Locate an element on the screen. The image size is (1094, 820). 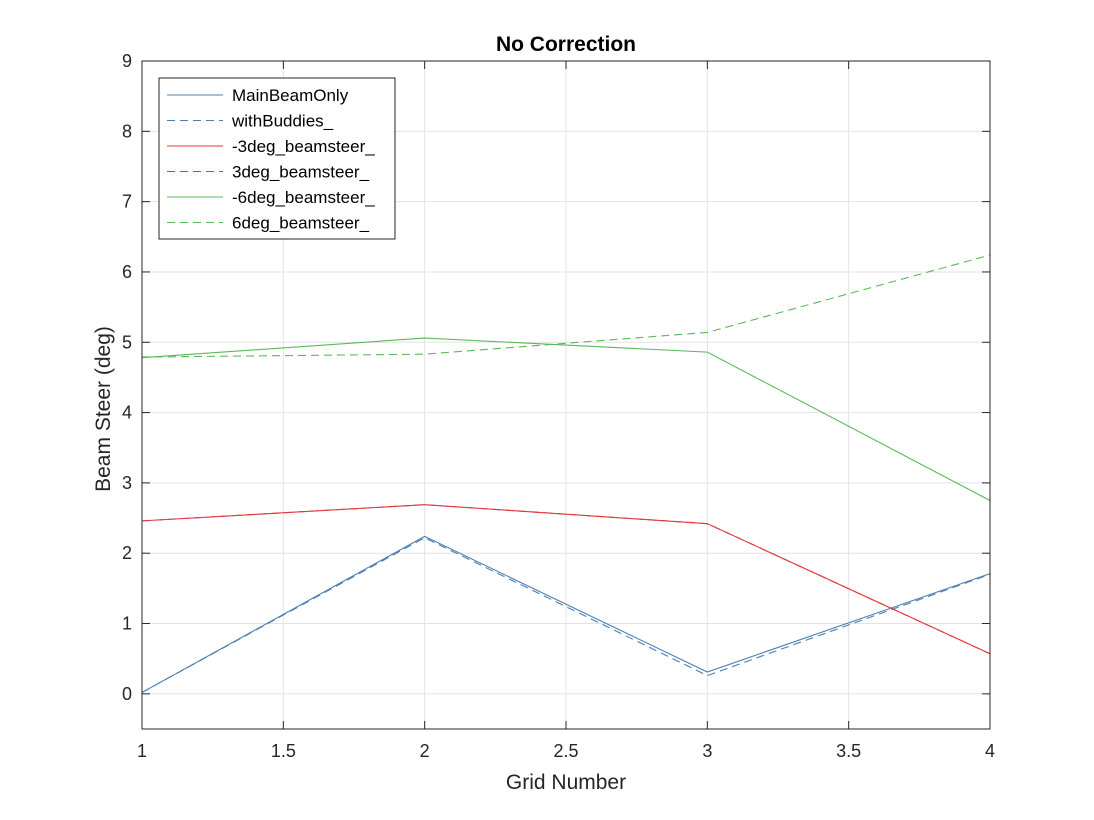
series-line-mainbeamonly is located at coordinates (566, 614).